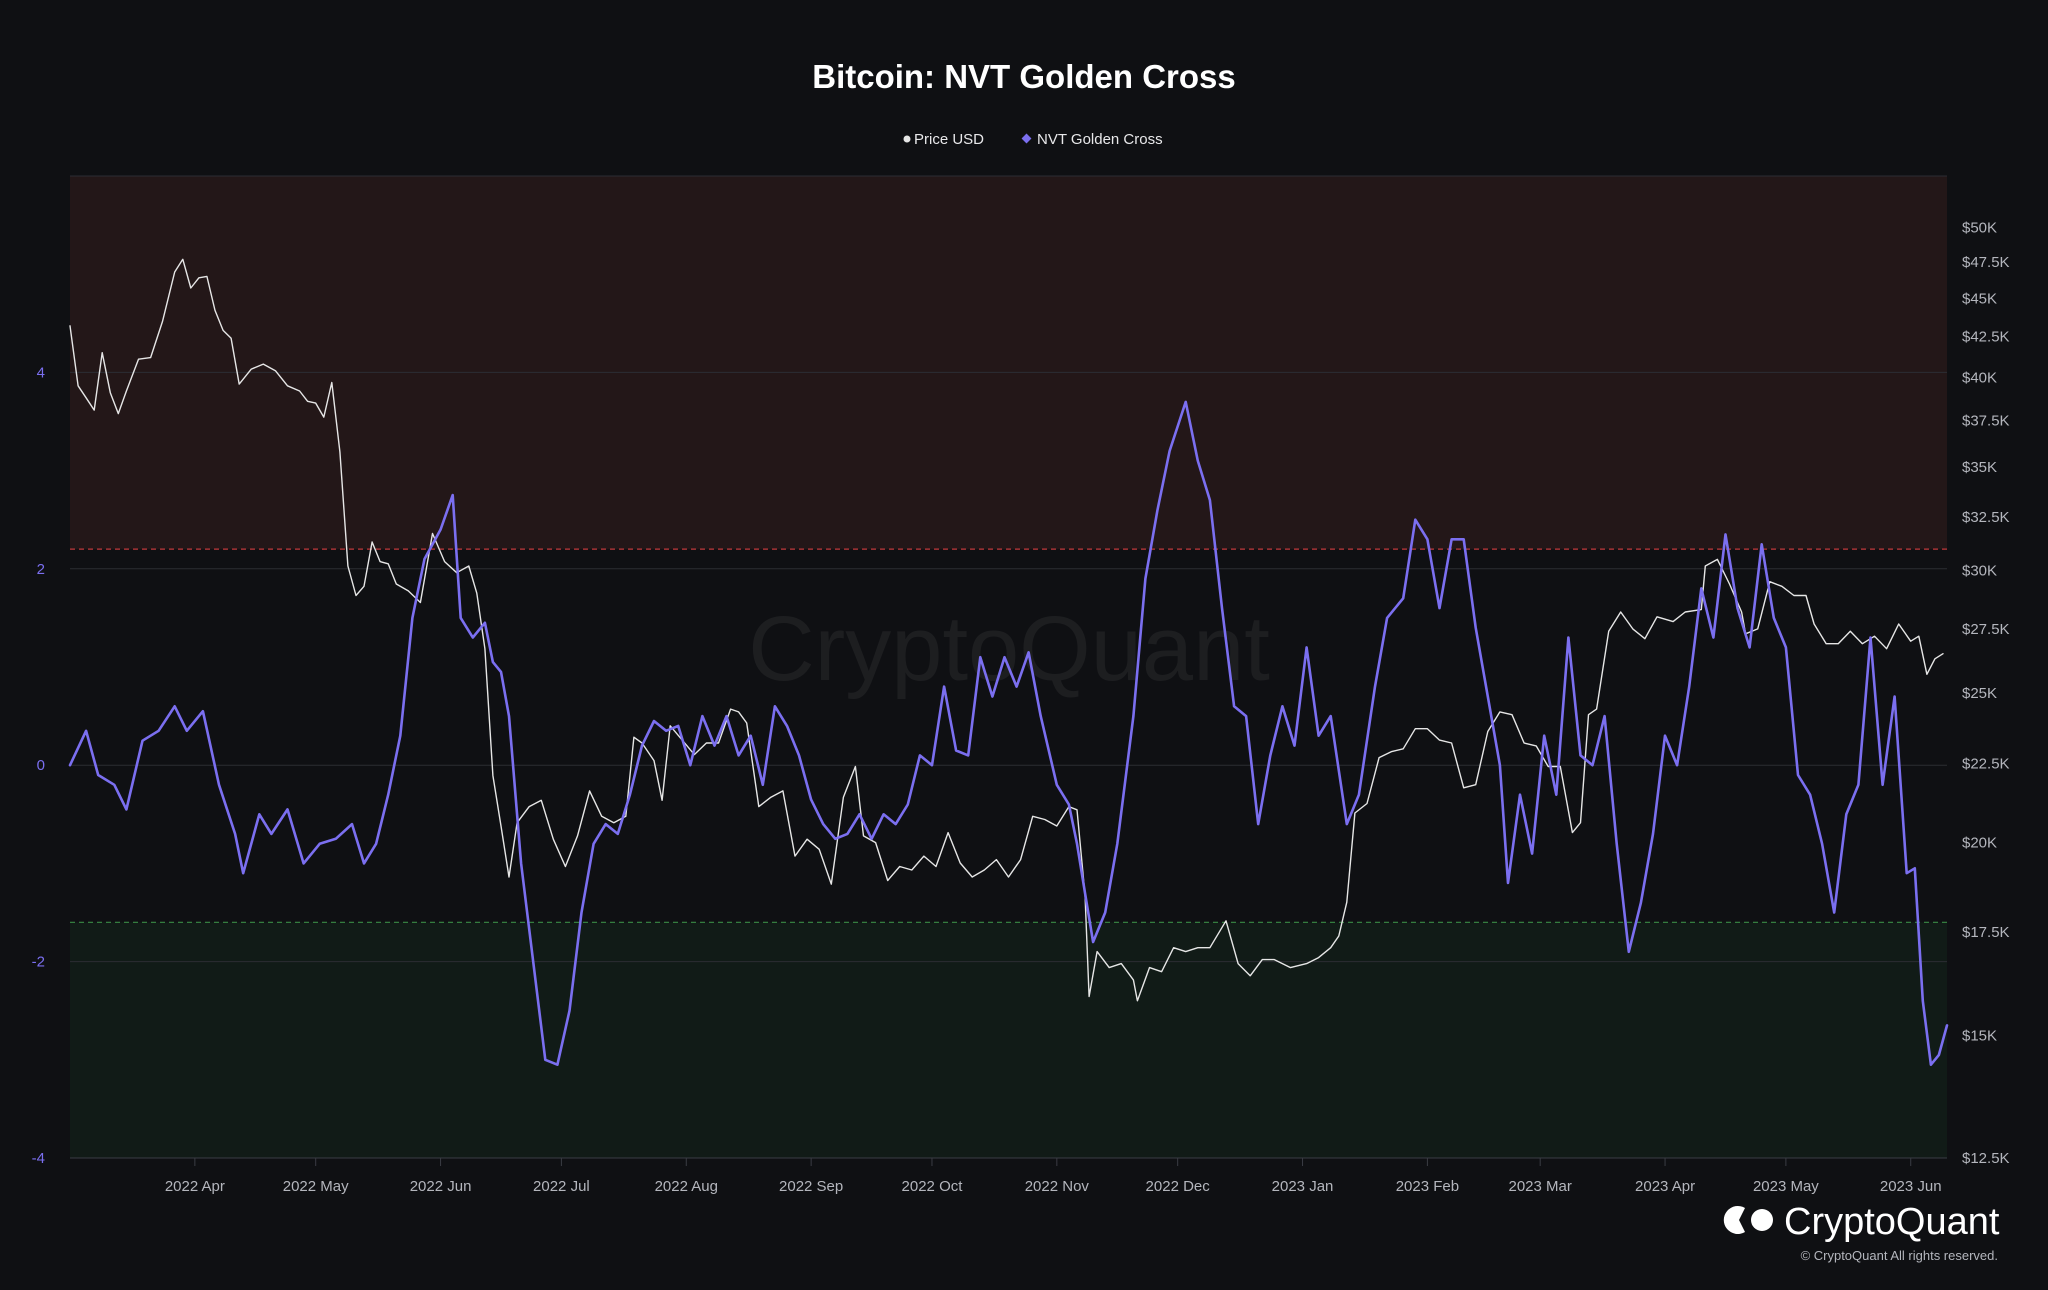 The width and height of the screenshot is (2048, 1290). I want to click on y-left-tick-label: 4, so click(41, 372).